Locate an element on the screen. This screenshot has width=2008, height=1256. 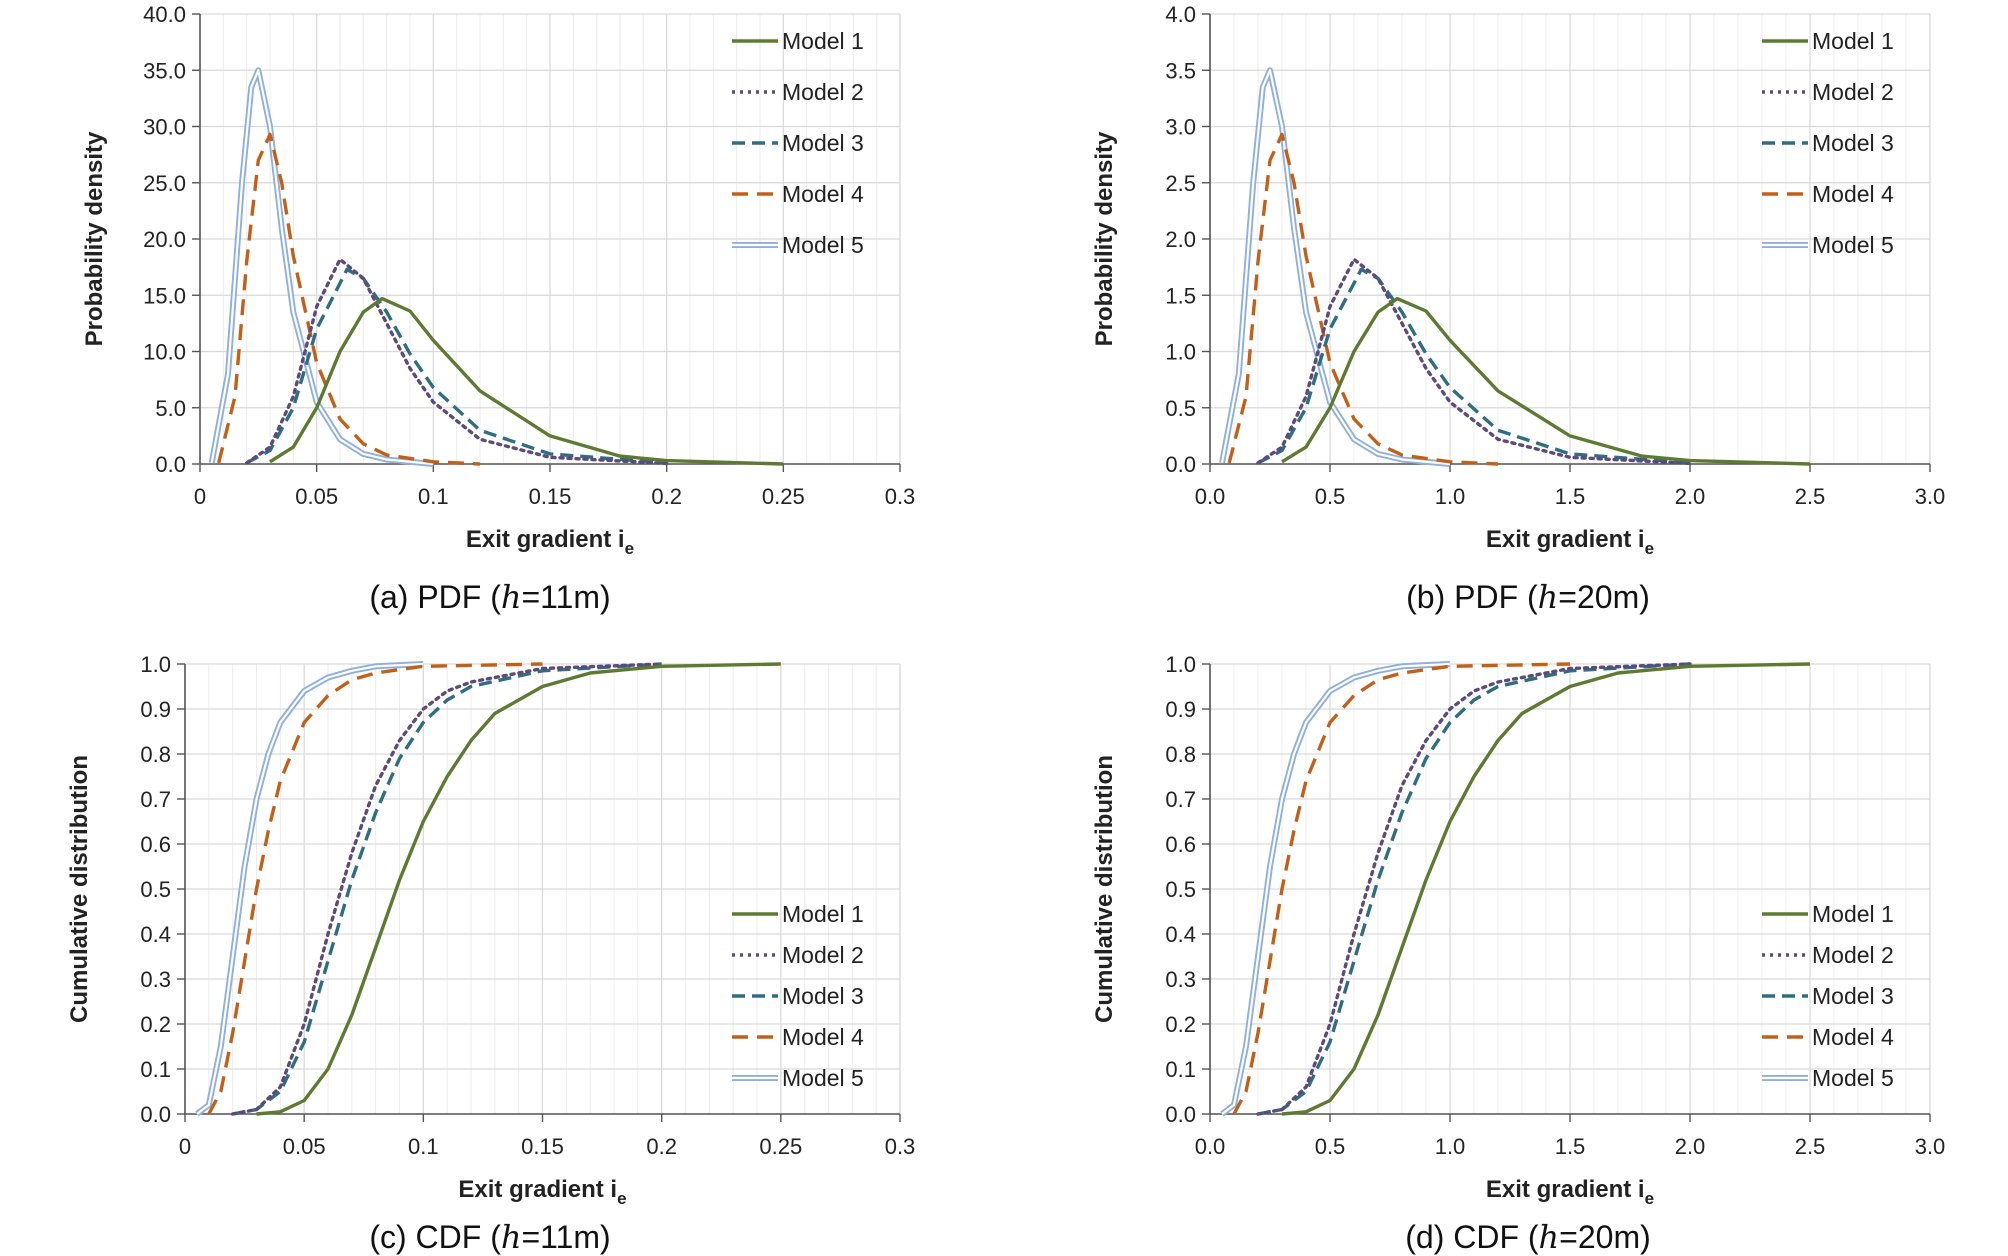
y-tick-label: 0.8 is located at coordinates (155, 754).